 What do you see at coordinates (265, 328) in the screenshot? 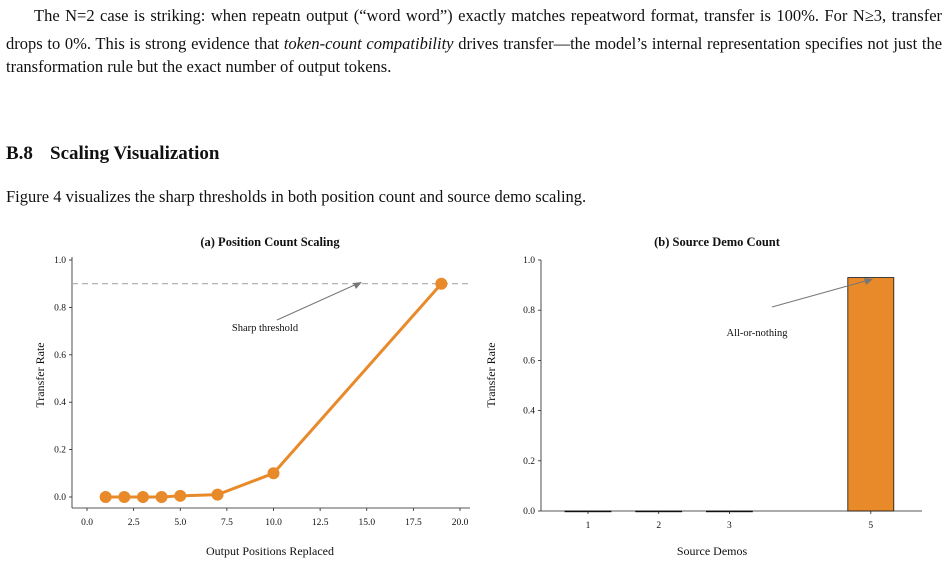
I see `chart-a-annotation: Sharp threshold` at bounding box center [265, 328].